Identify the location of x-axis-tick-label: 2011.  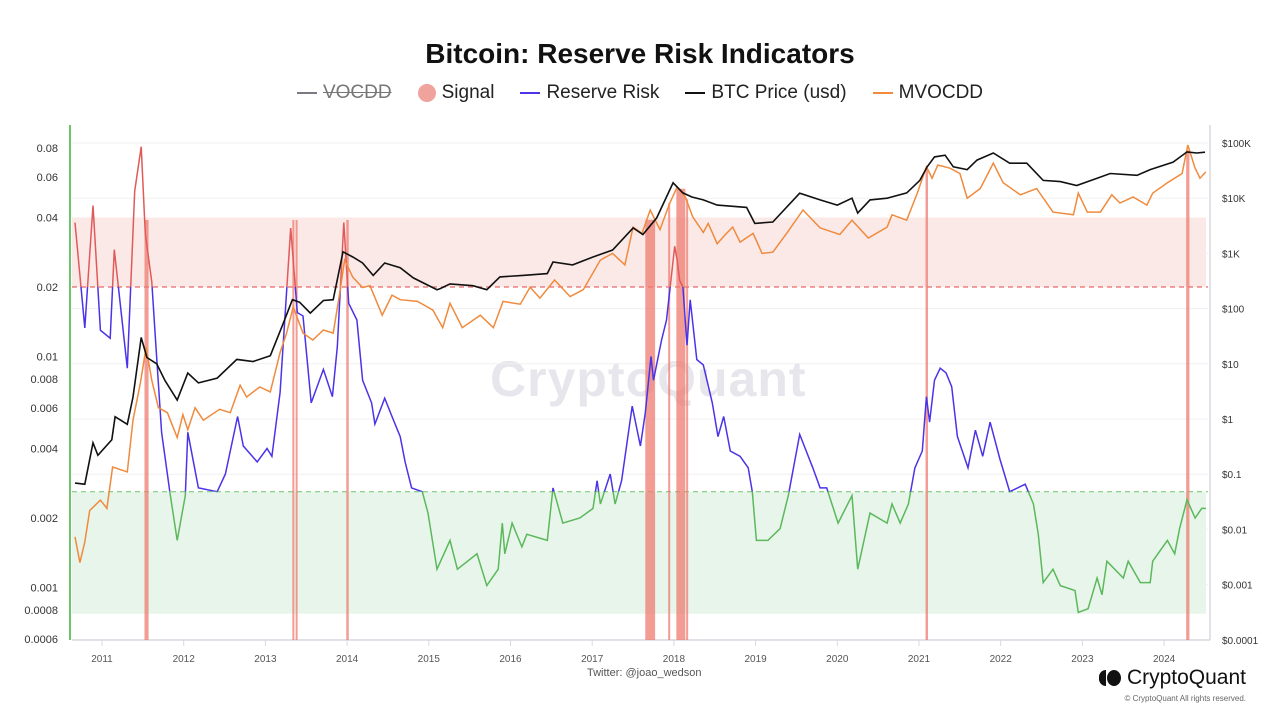
(102, 659).